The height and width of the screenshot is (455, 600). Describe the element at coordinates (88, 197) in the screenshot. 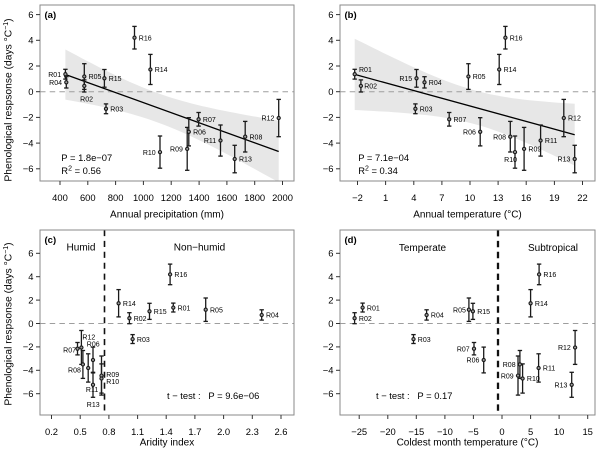

I see `svg-text: 600` at that location.